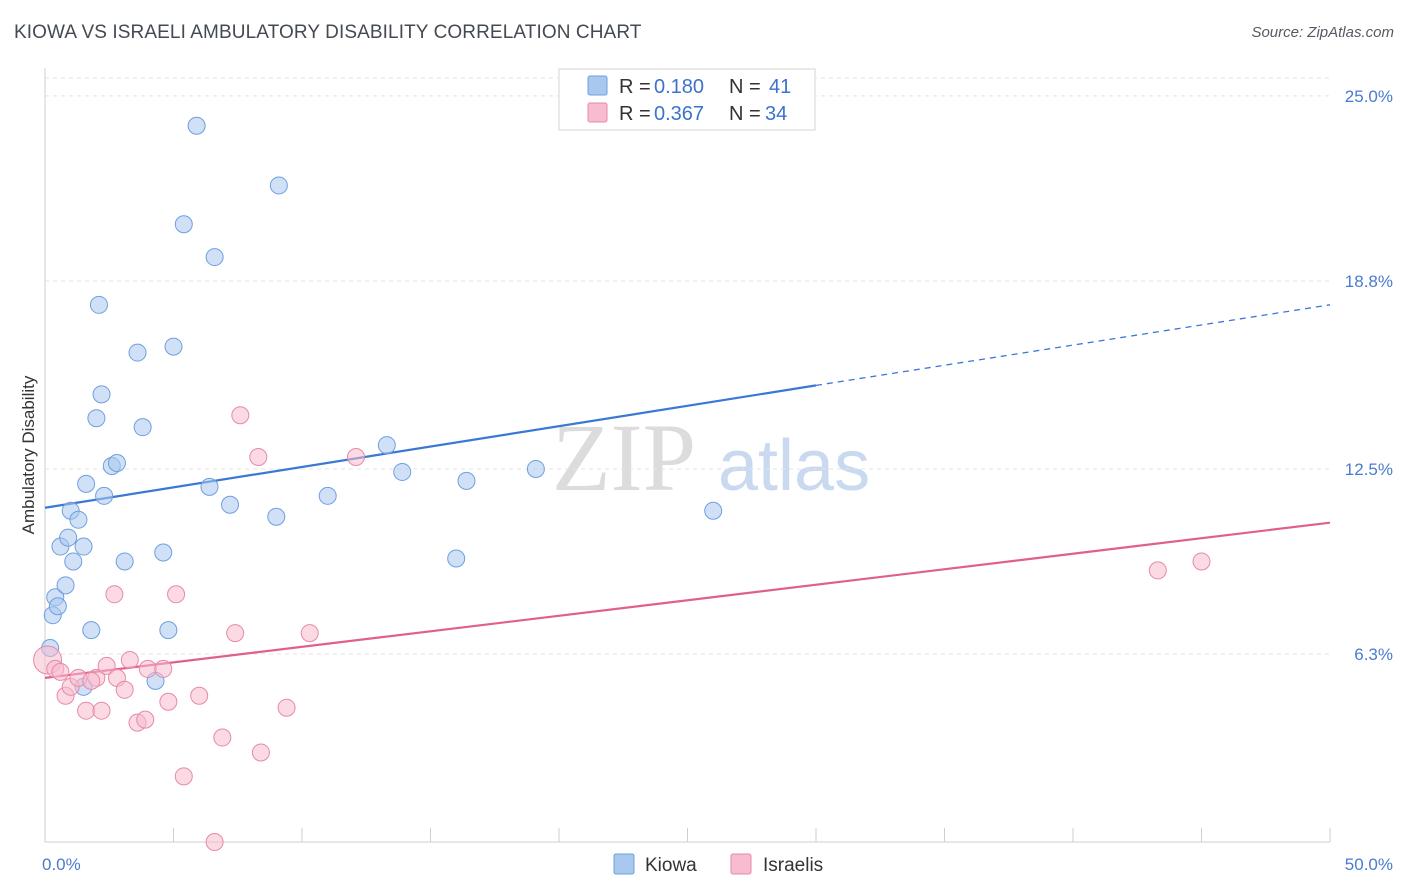 The width and height of the screenshot is (1406, 892). What do you see at coordinates (780, 87) in the screenshot?
I see `legend-n-value-kiowa: 41` at bounding box center [780, 87].